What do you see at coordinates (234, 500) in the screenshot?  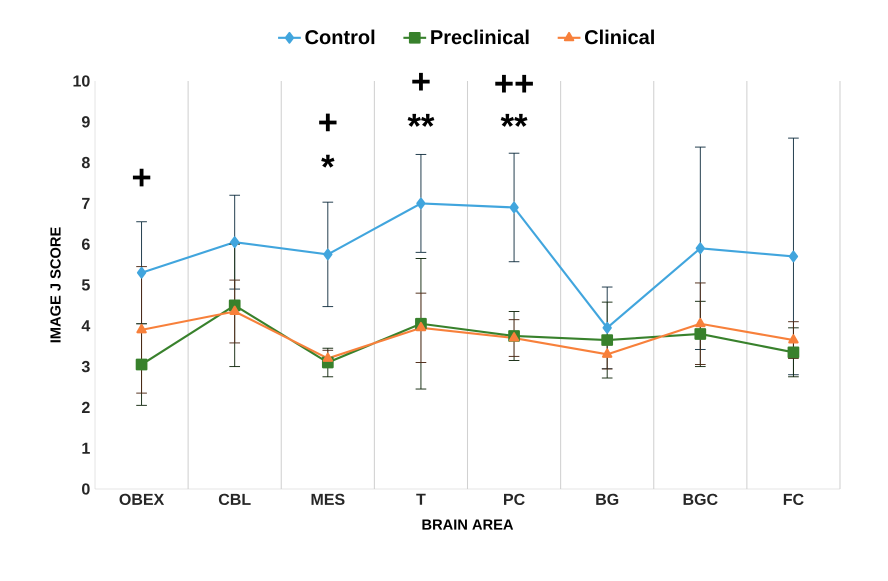 I see `x-tick-label: CBL` at bounding box center [234, 500].